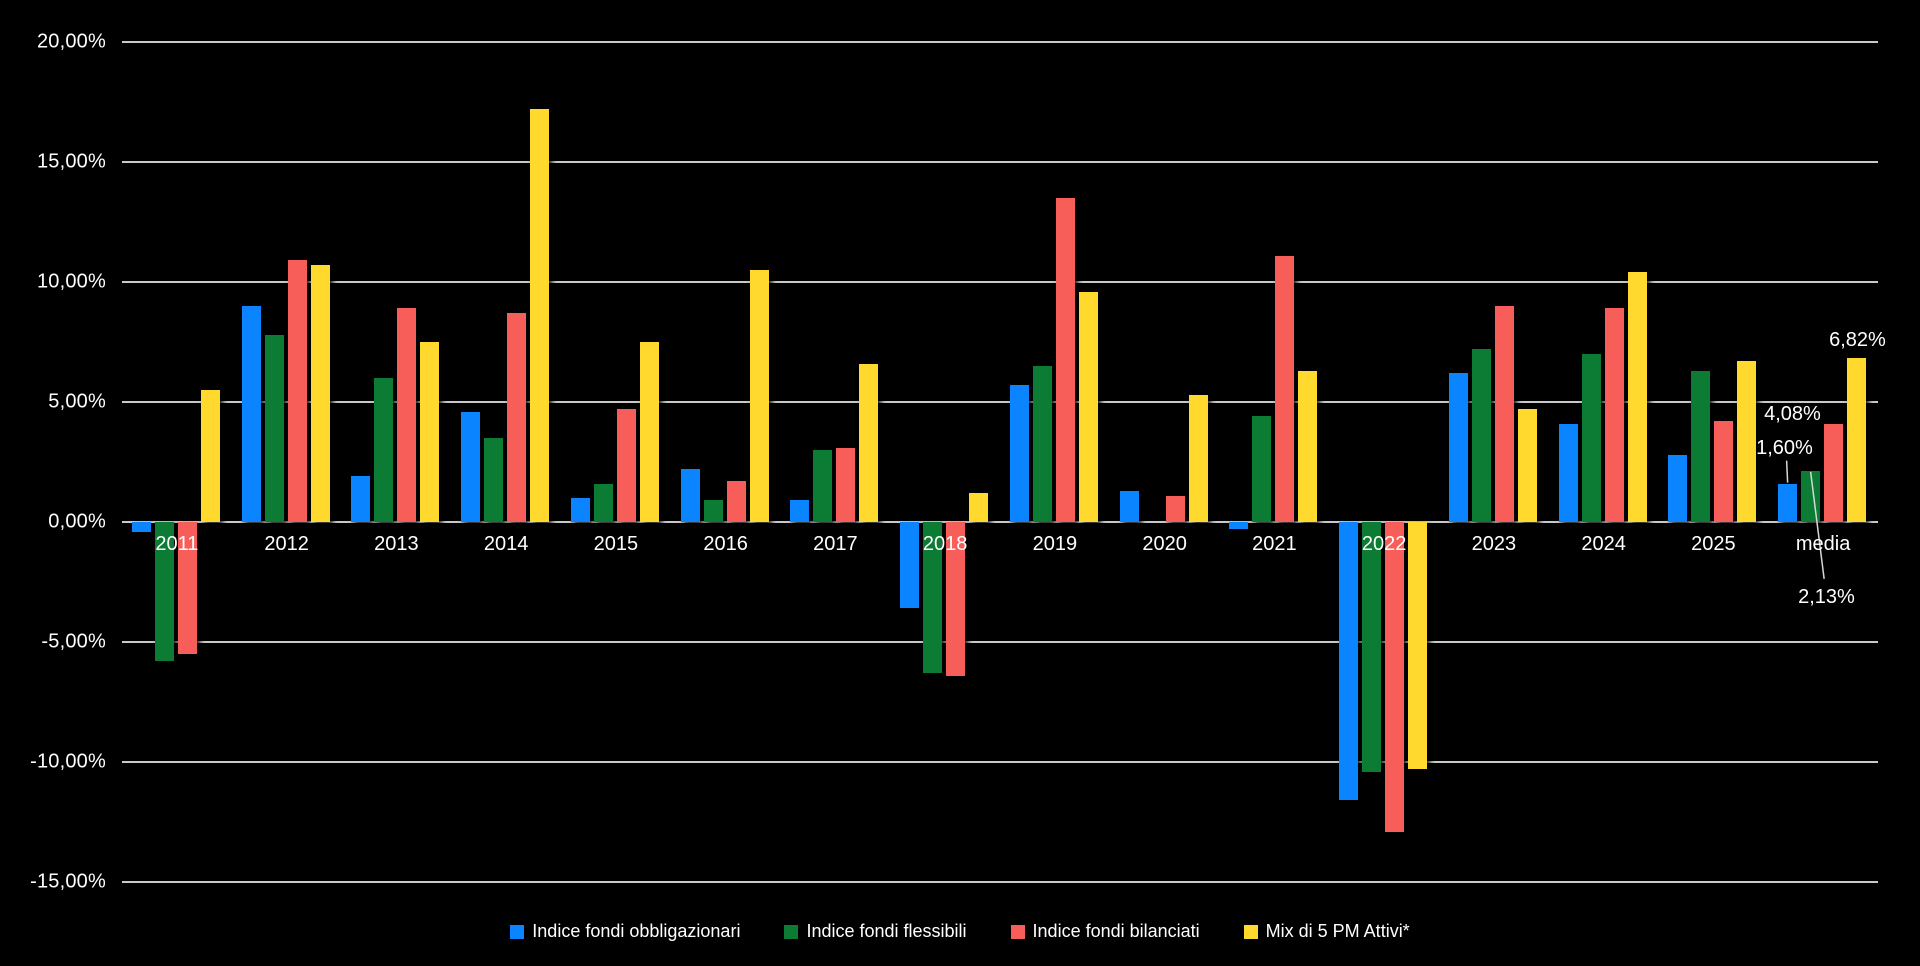  Describe the element at coordinates (430, 432) in the screenshot. I see `bar-mix-di-5-pm-attivi--2013` at that location.